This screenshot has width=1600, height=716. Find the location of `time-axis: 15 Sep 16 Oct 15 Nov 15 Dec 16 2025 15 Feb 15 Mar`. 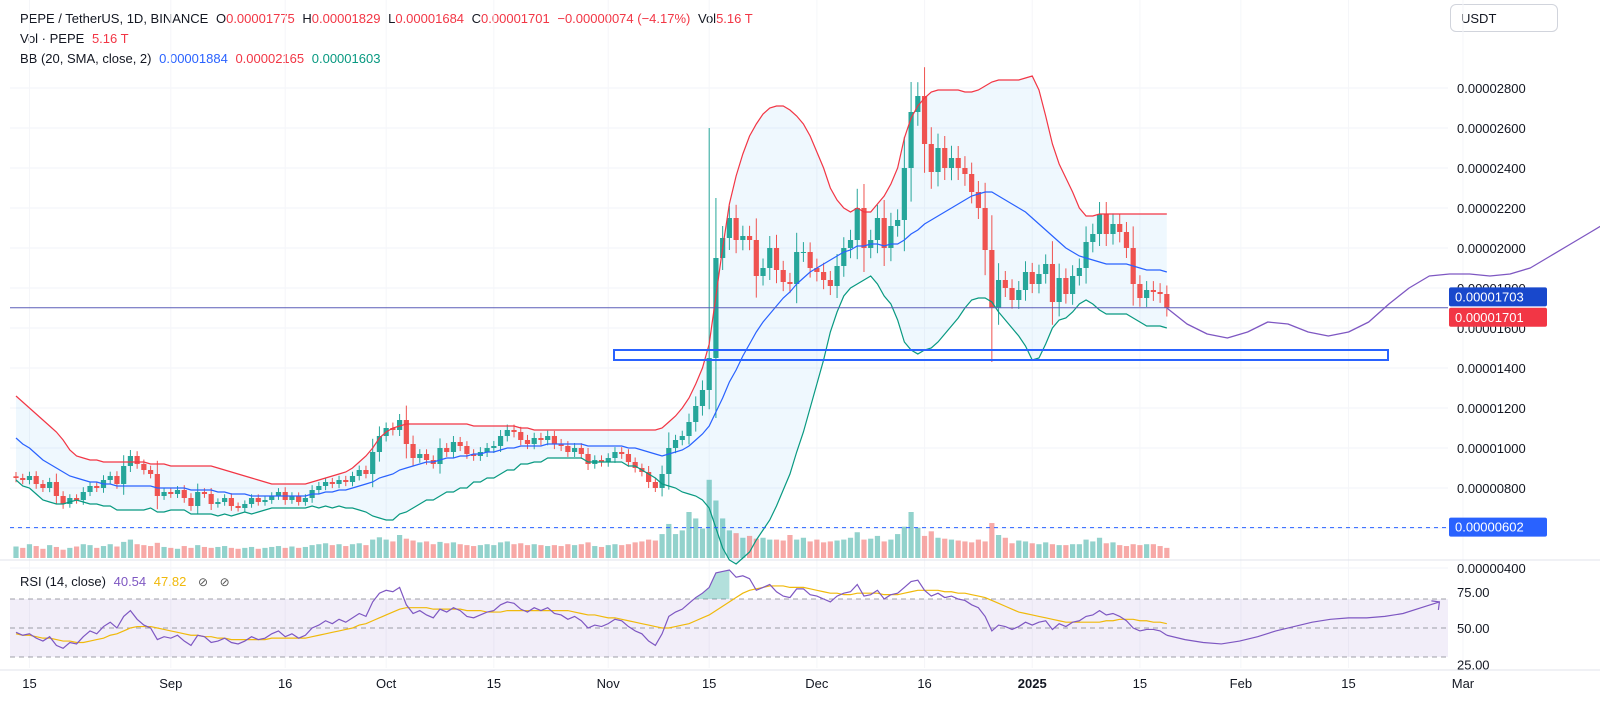

time-axis: 15 Sep 16 Oct 15 Nov 15 Dec 16 2025 15 Feb 15 Mar is located at coordinates (748, 683).